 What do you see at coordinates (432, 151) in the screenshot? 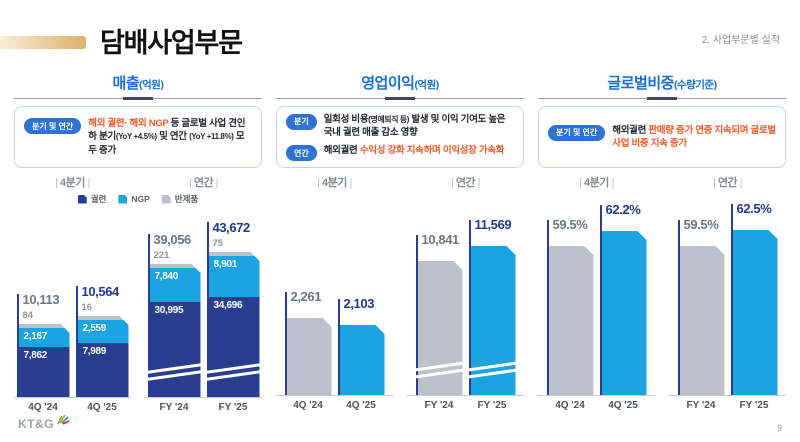
I see `callout-text-part: 수익성 강화 지속하며 이익성장 가속화` at bounding box center [432, 151].